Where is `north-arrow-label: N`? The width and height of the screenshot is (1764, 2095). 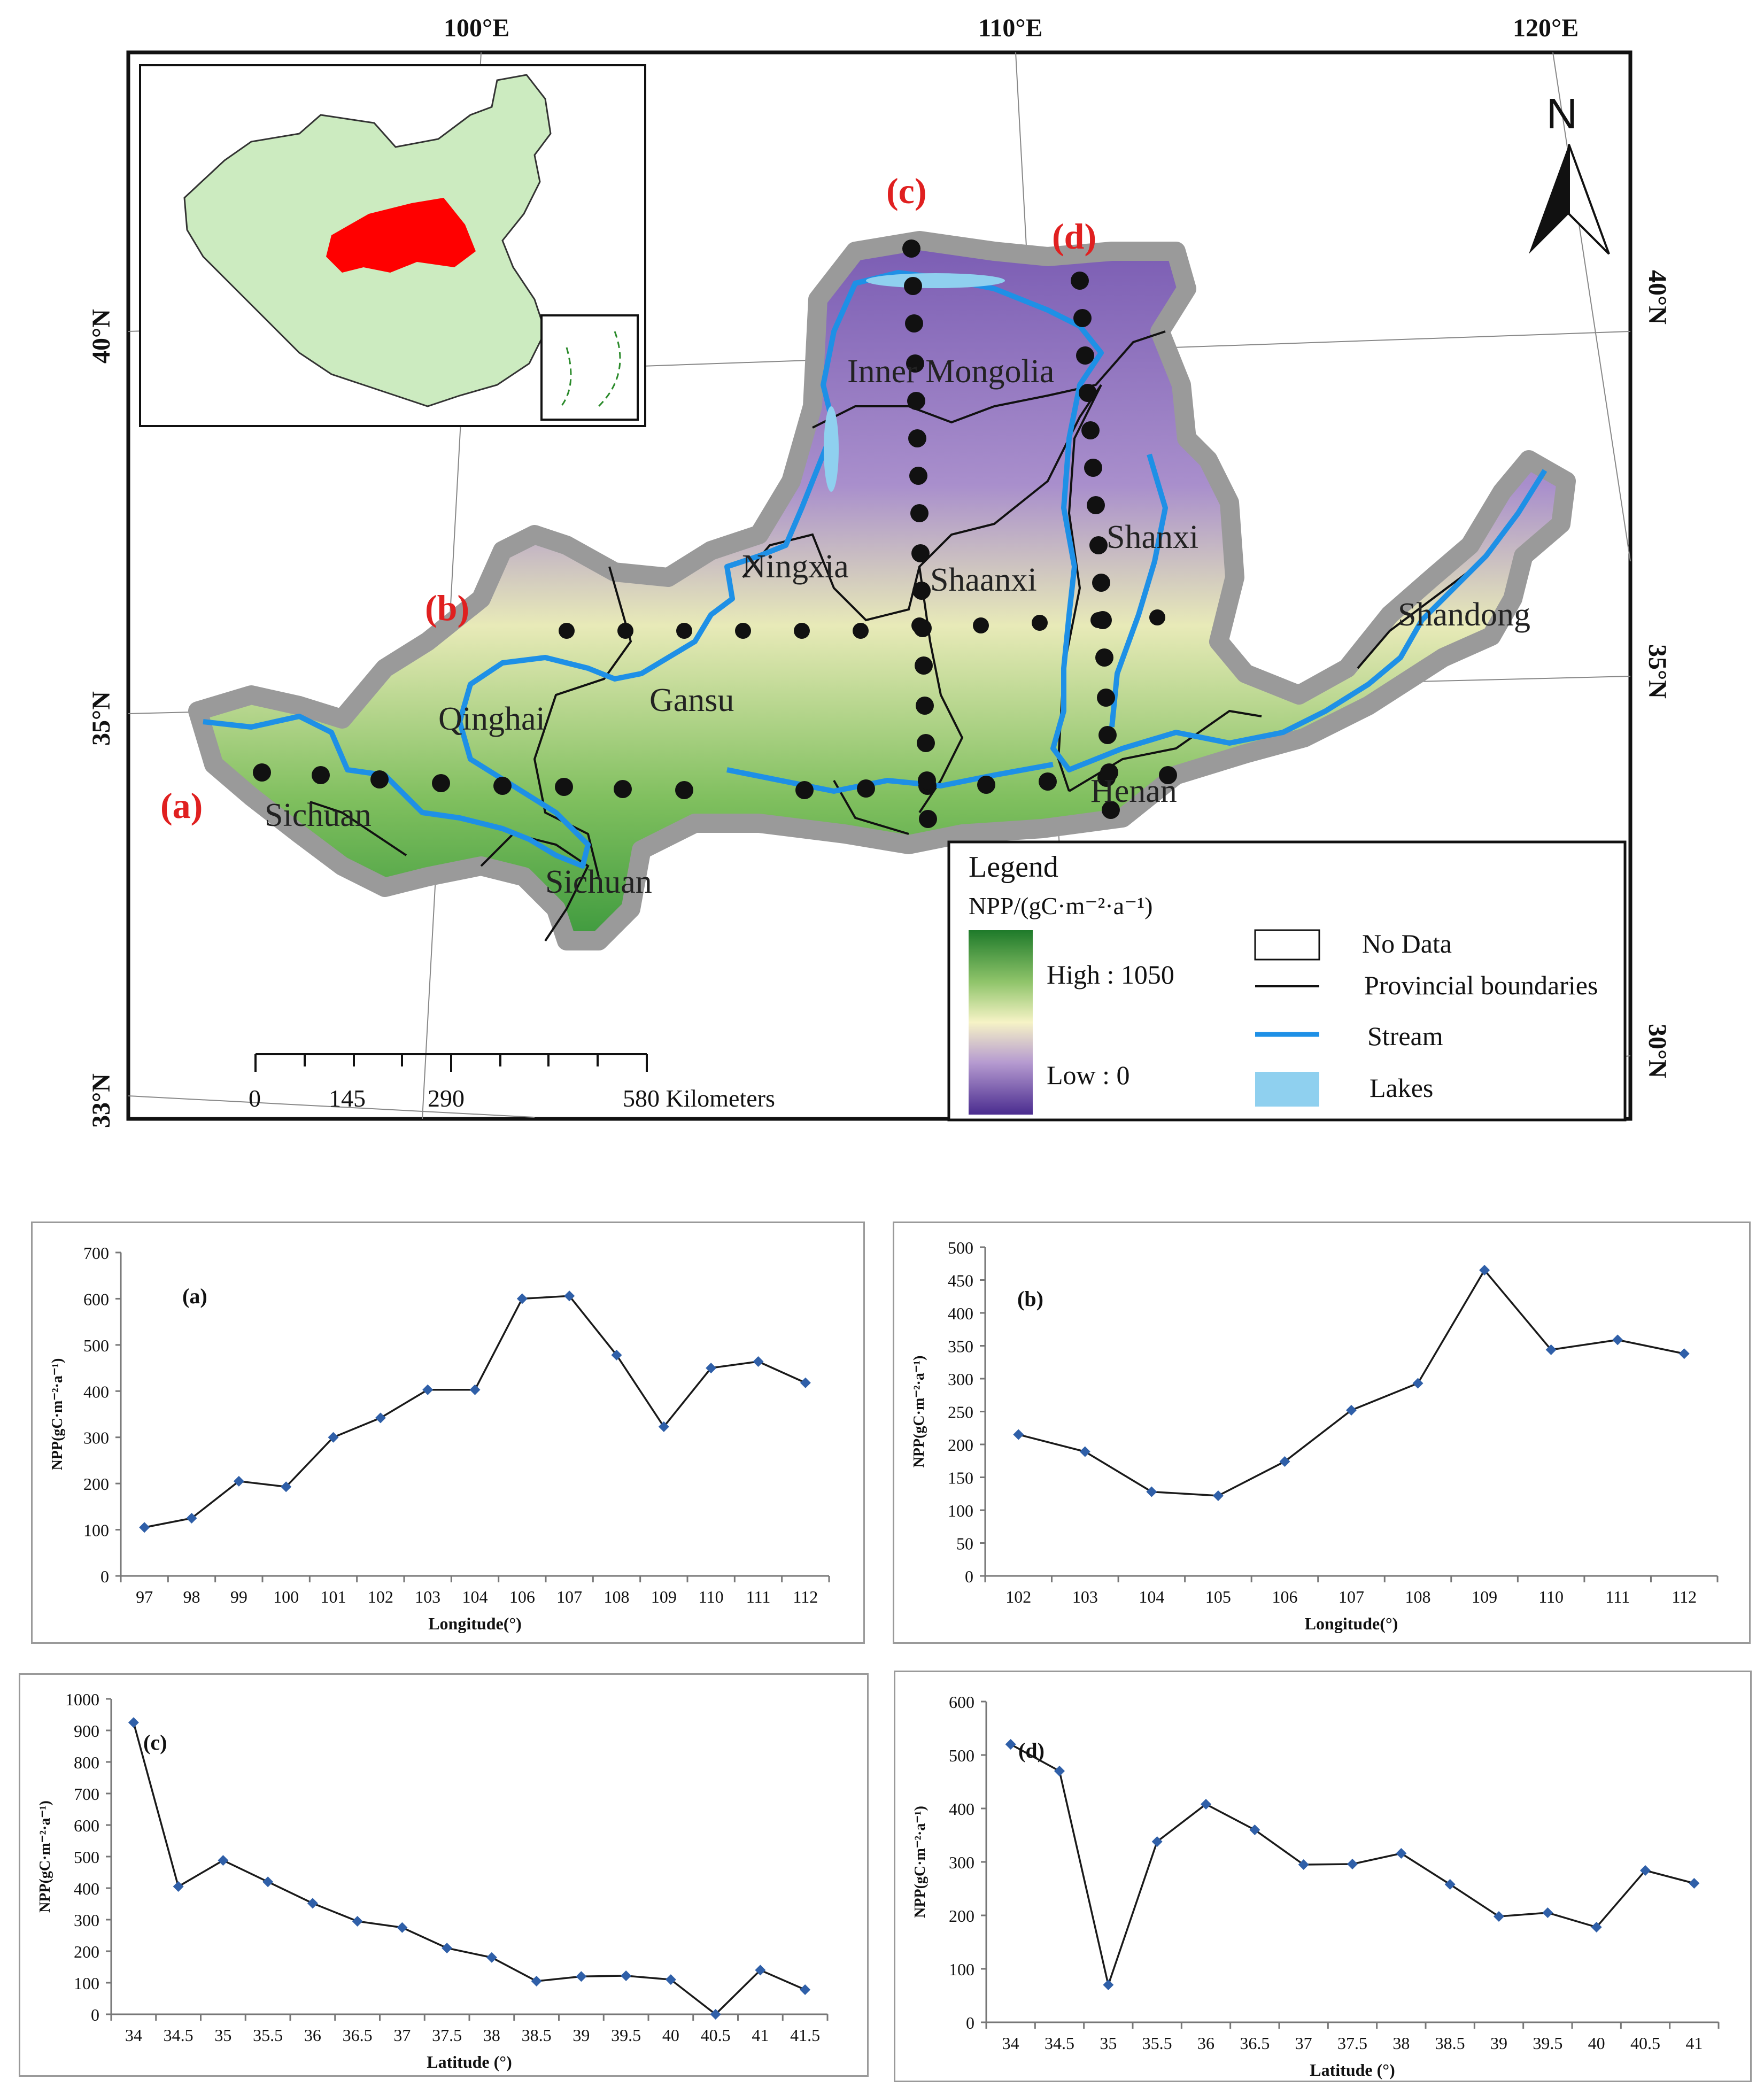 north-arrow-label: N is located at coordinates (1561, 113).